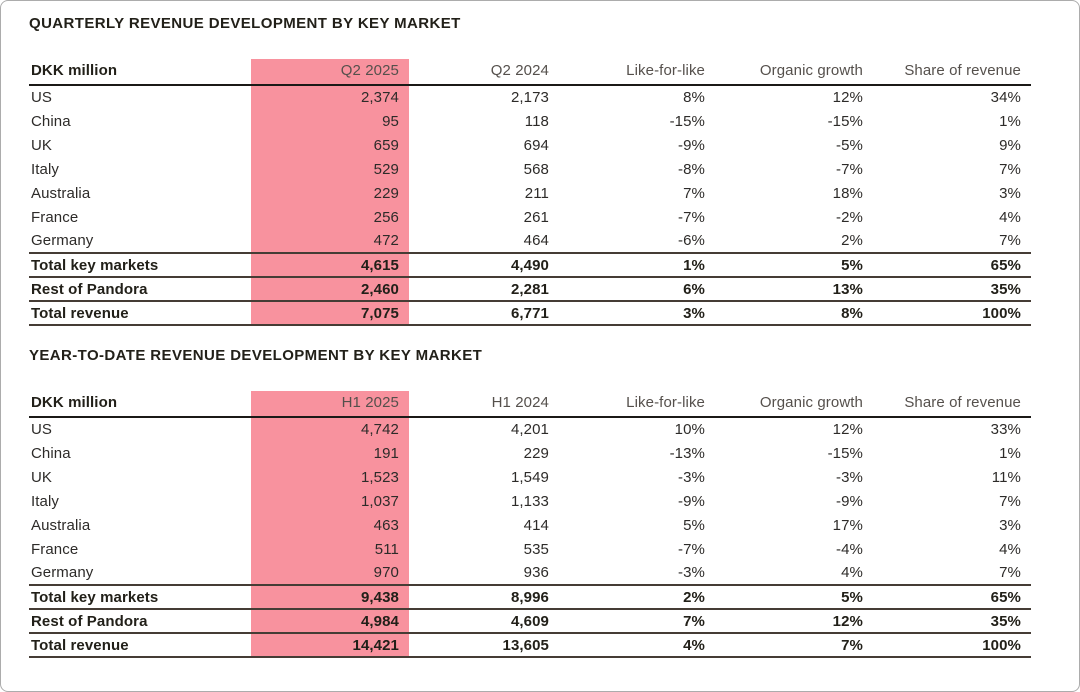  I want to click on row-label: Rest of Pandora, so click(140, 621).